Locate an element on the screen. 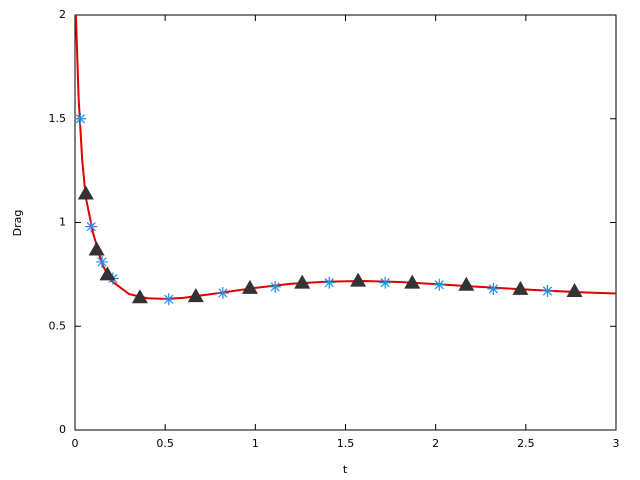  x-tick-label: 2 is located at coordinates (435, 443).